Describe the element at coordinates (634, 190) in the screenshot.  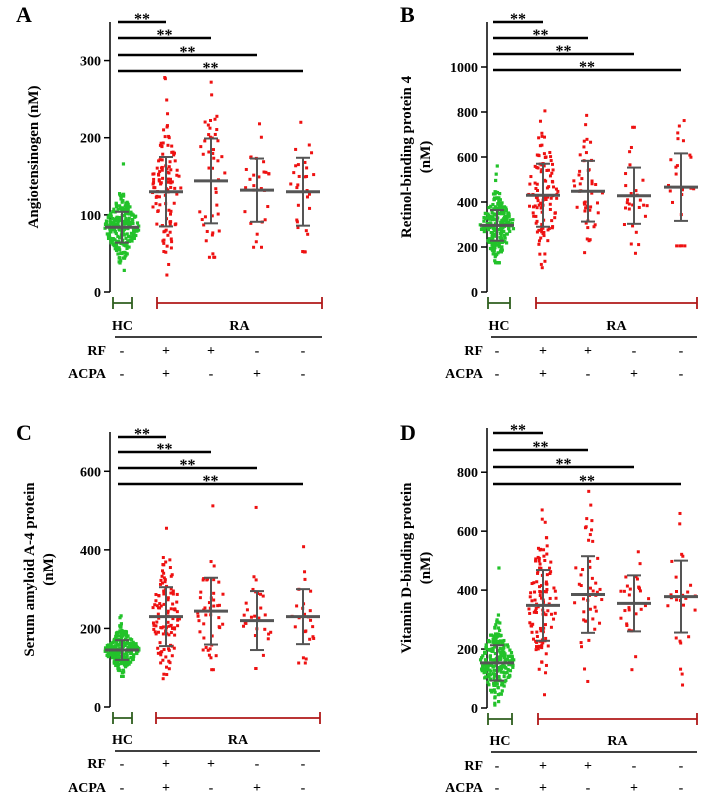
I see `group-RF-ACPA+` at that location.